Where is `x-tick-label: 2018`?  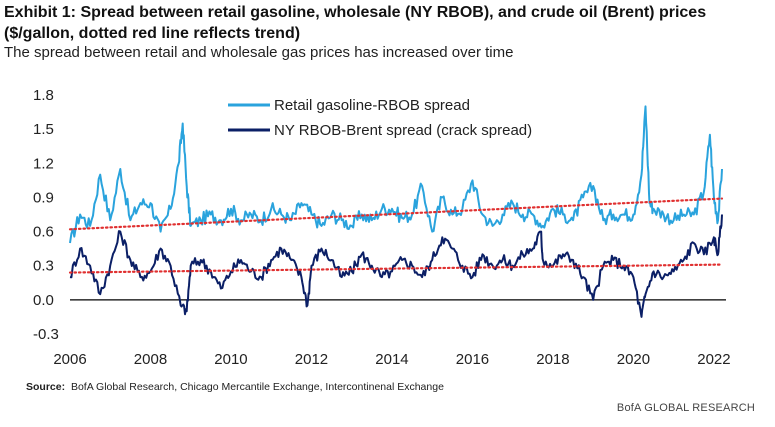 x-tick-label: 2018 is located at coordinates (552, 359).